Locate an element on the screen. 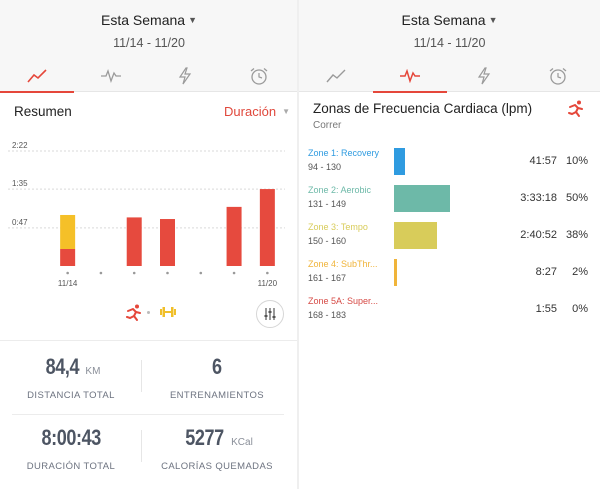 The height and width of the screenshot is (489, 600). zone-percent: 2% is located at coordinates (580, 272).